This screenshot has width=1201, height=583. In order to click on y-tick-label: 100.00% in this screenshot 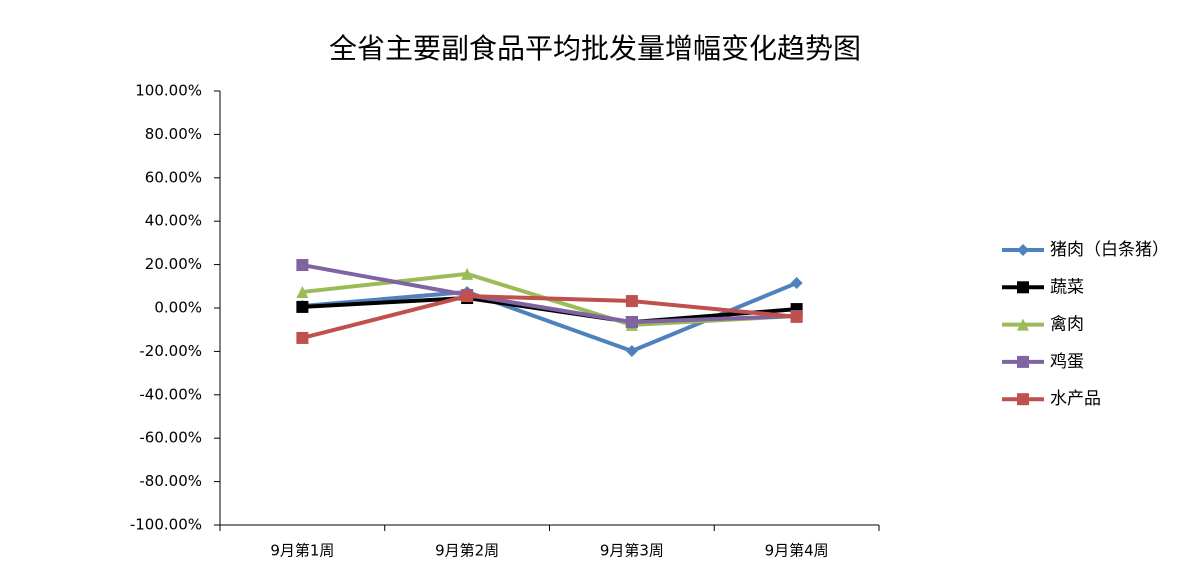, I will do `click(168, 91)`.